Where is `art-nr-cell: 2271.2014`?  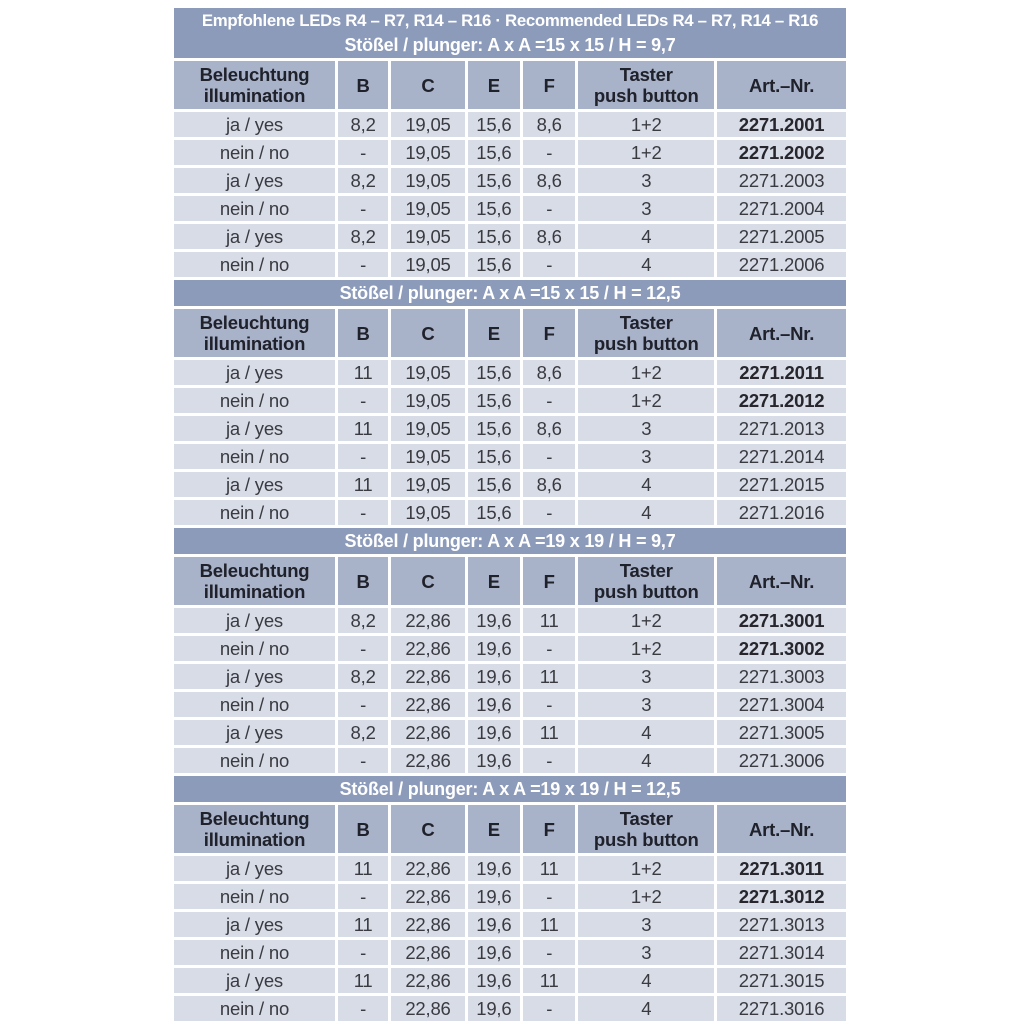
art-nr-cell: 2271.2014 is located at coordinates (781, 456).